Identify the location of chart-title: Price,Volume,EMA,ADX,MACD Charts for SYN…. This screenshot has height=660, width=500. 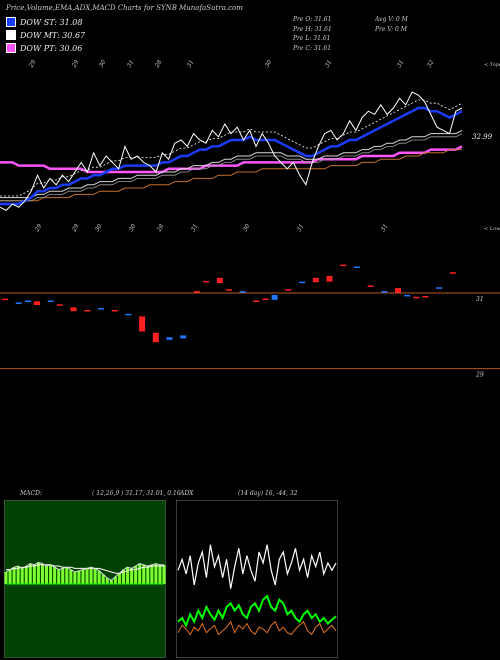
(124, 8).